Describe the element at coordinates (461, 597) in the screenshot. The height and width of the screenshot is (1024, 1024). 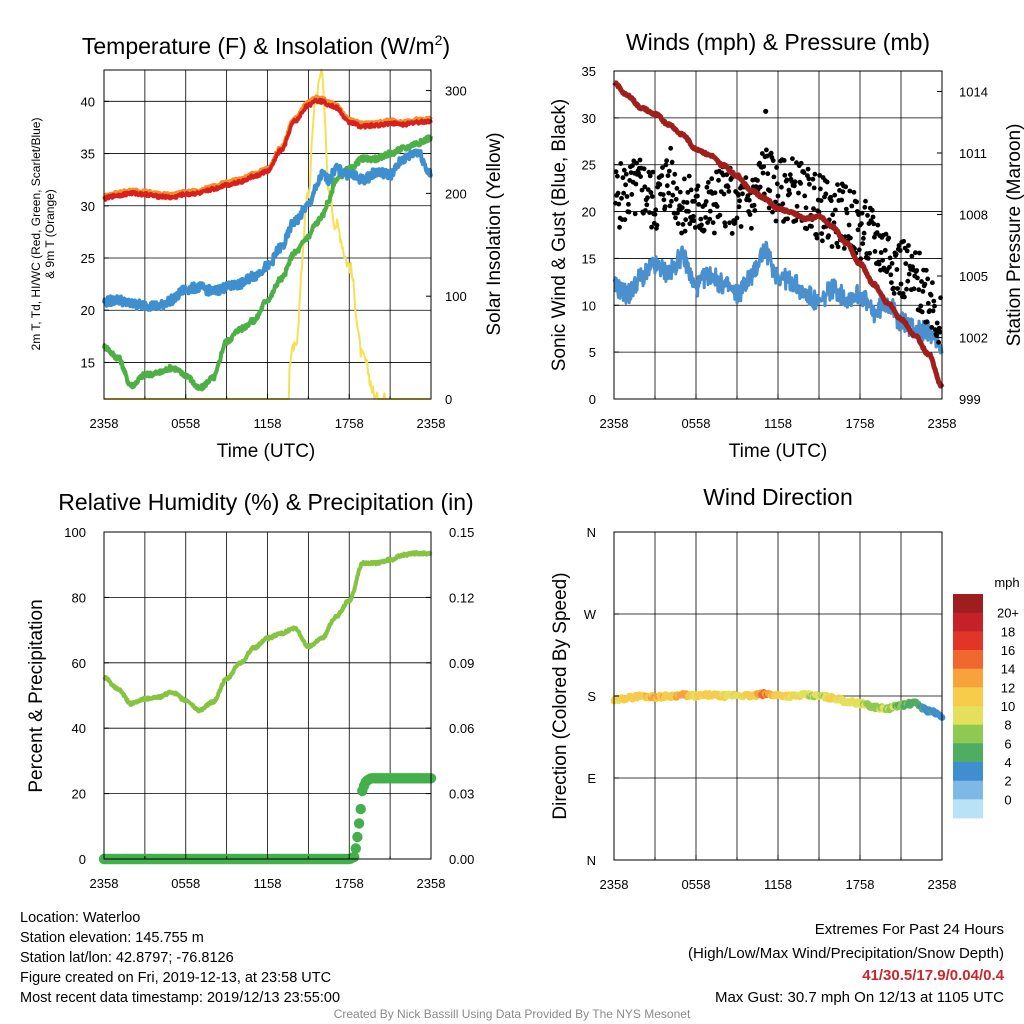
I see `precip-ytick-label: 0.12` at that location.